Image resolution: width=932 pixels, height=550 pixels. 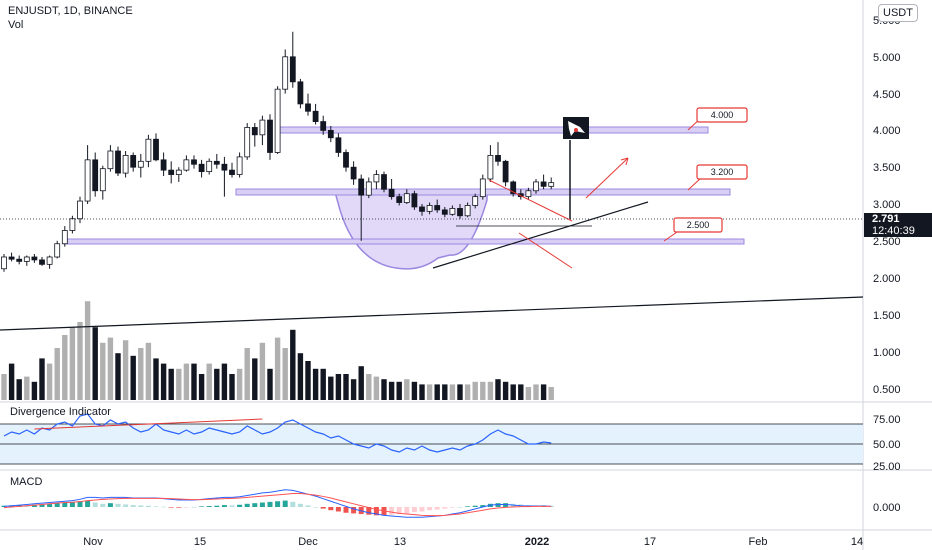 What do you see at coordinates (411, 230) in the screenshot?
I see `cup-pattern-drawing` at bounding box center [411, 230].